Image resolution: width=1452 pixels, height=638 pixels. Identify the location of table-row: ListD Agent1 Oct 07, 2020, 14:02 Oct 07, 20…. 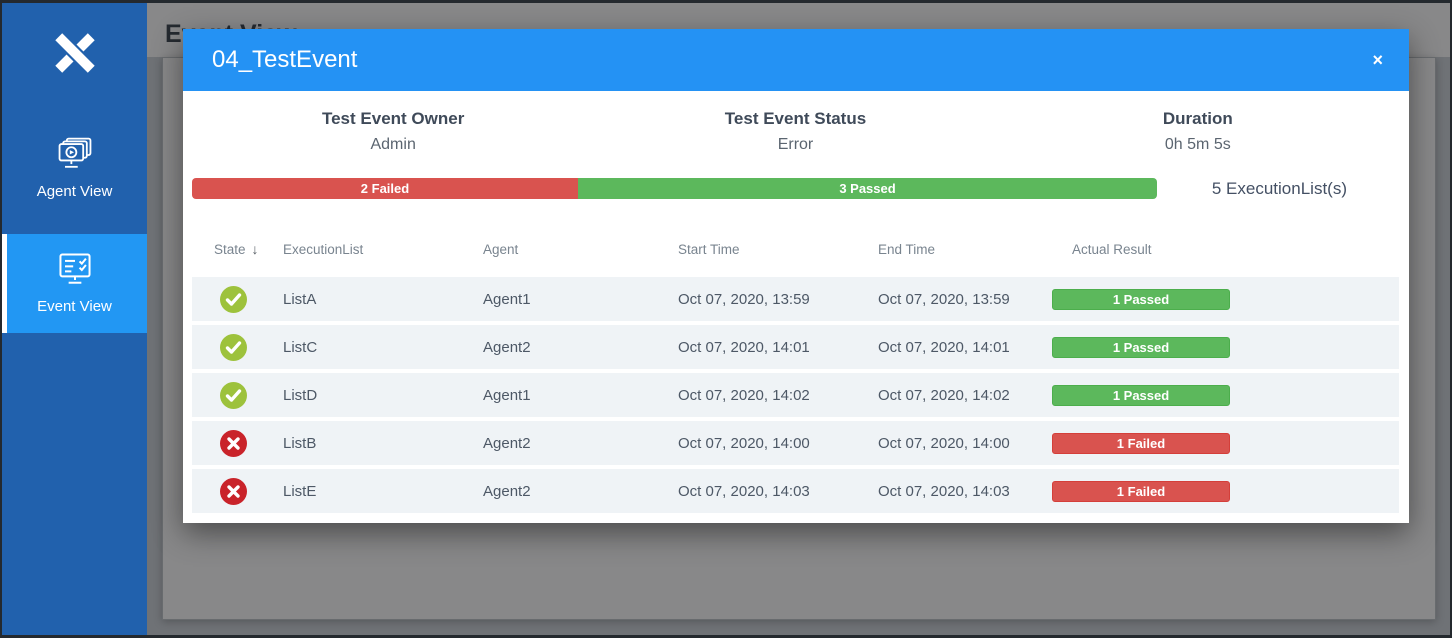
(795, 395).